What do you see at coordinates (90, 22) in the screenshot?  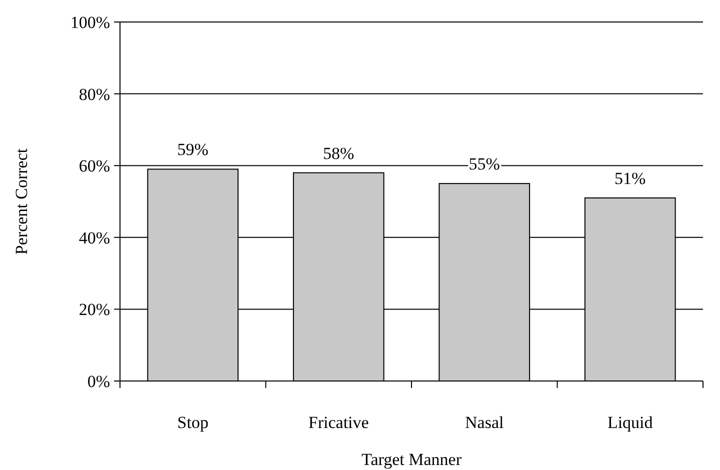 I see `y-tick-label: 100%` at bounding box center [90, 22].